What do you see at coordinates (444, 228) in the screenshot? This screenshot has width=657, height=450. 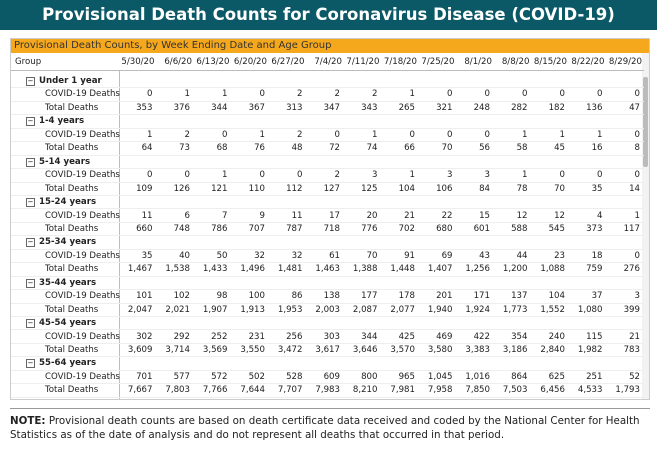 I see `cell: 680` at bounding box center [444, 228].